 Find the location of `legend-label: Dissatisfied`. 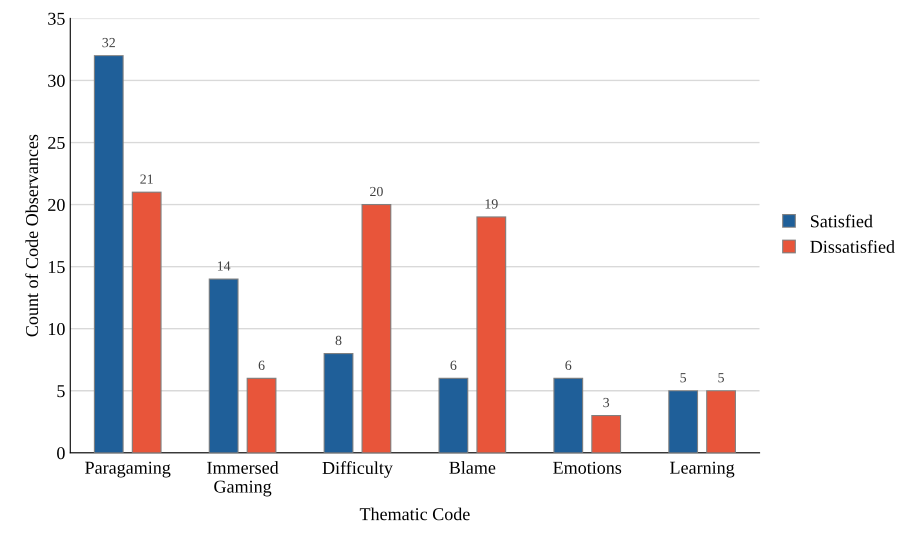

legend-label: Dissatisfied is located at coordinates (852, 246).